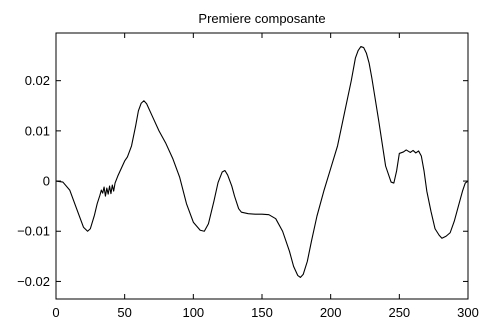 The width and height of the screenshot is (480, 327). I want to click on x-tick-label: 50, so click(124, 312).